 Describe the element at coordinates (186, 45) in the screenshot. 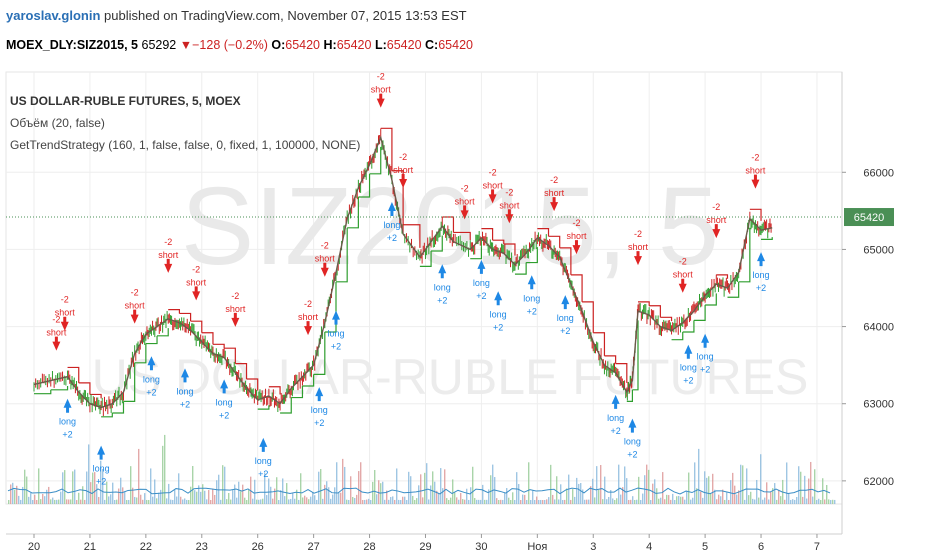

I see `down-arrow-icon: ▼` at that location.